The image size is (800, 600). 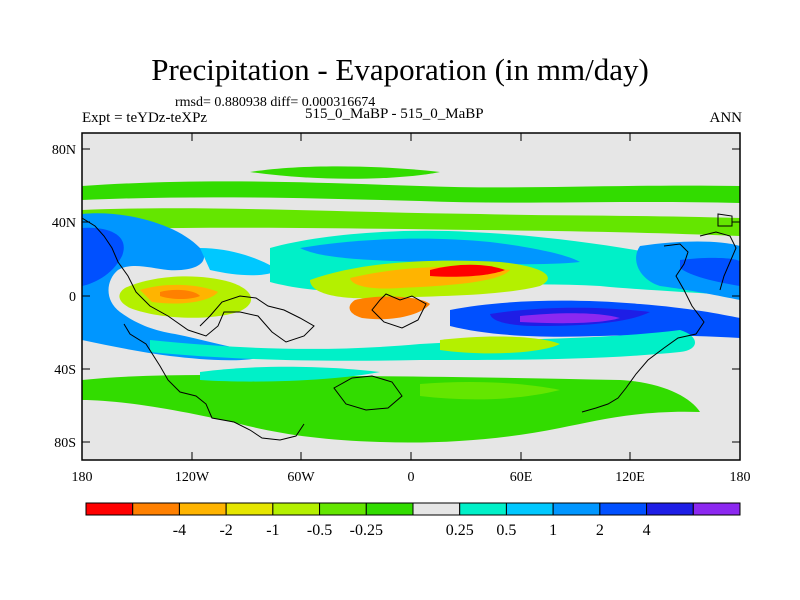 What do you see at coordinates (272, 530) in the screenshot?
I see `colorbar-label: -1` at bounding box center [272, 530].